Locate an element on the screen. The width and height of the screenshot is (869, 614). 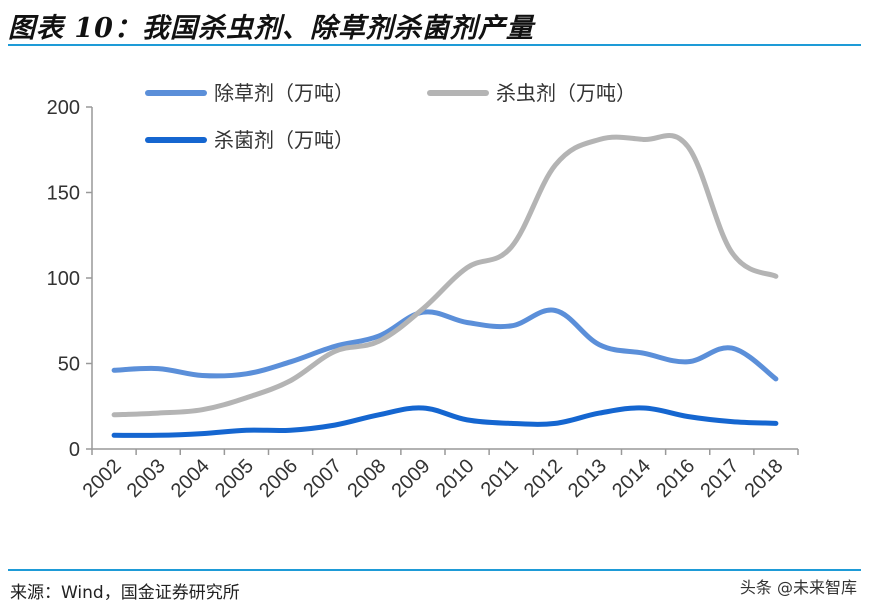
x-tick-label: 2013 is located at coordinates (587, 478).